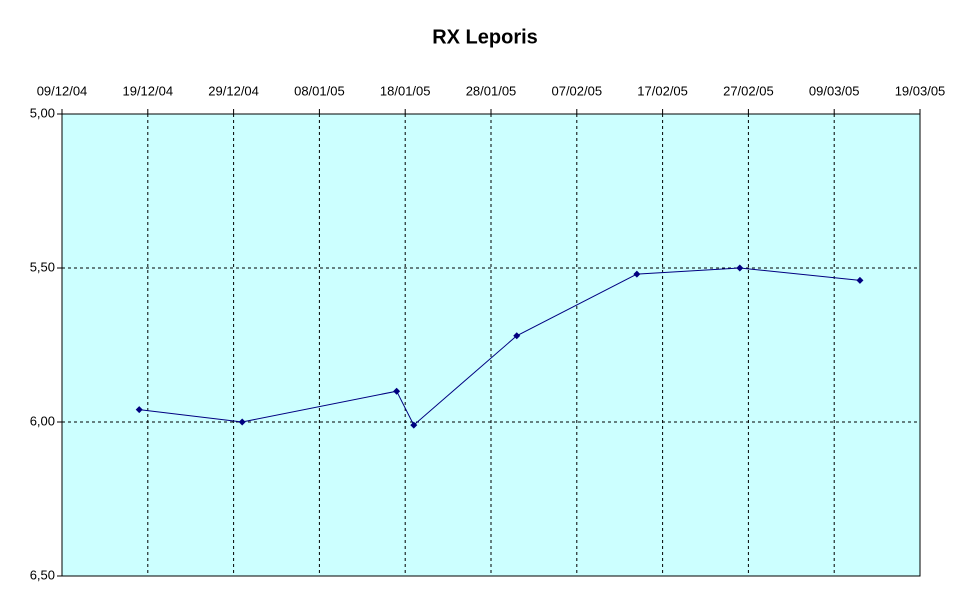 The image size is (970, 604). I want to click on x-tick-label: 19/03/05, so click(920, 90).